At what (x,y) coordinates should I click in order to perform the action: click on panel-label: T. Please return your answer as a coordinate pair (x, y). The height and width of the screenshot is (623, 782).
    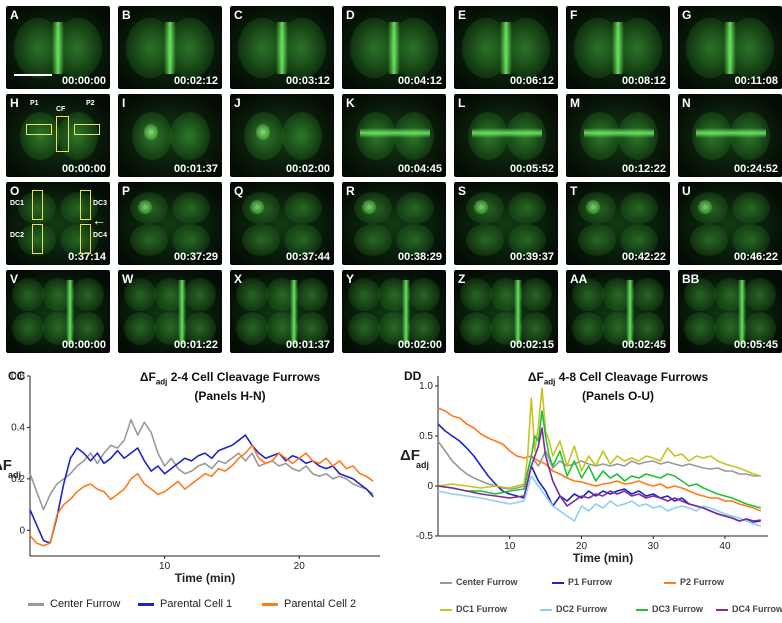
    Looking at the image, I should click on (574, 191).